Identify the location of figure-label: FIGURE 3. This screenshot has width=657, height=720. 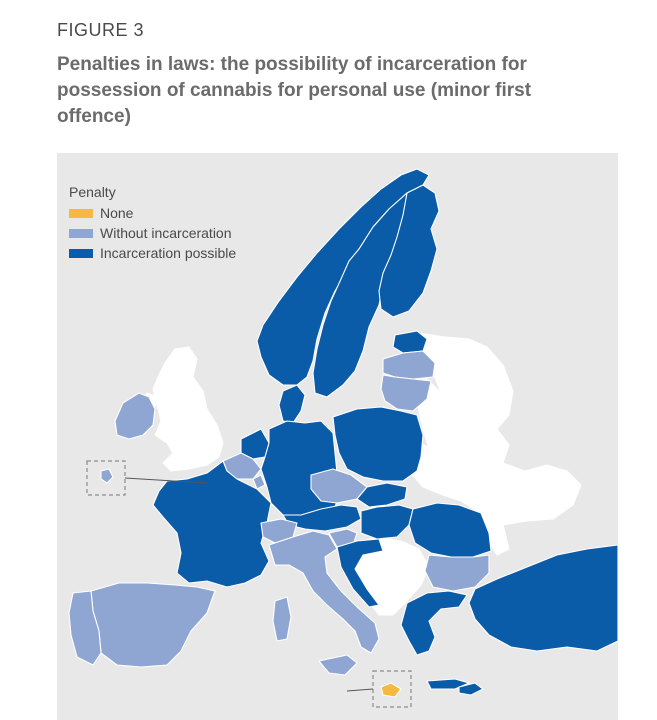
(101, 30).